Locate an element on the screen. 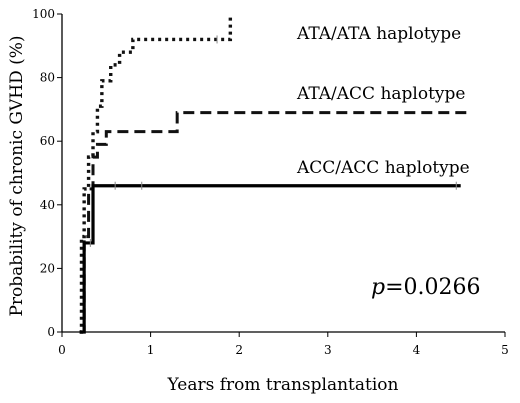  p-value-number: =0.0266 is located at coordinates (432, 287).